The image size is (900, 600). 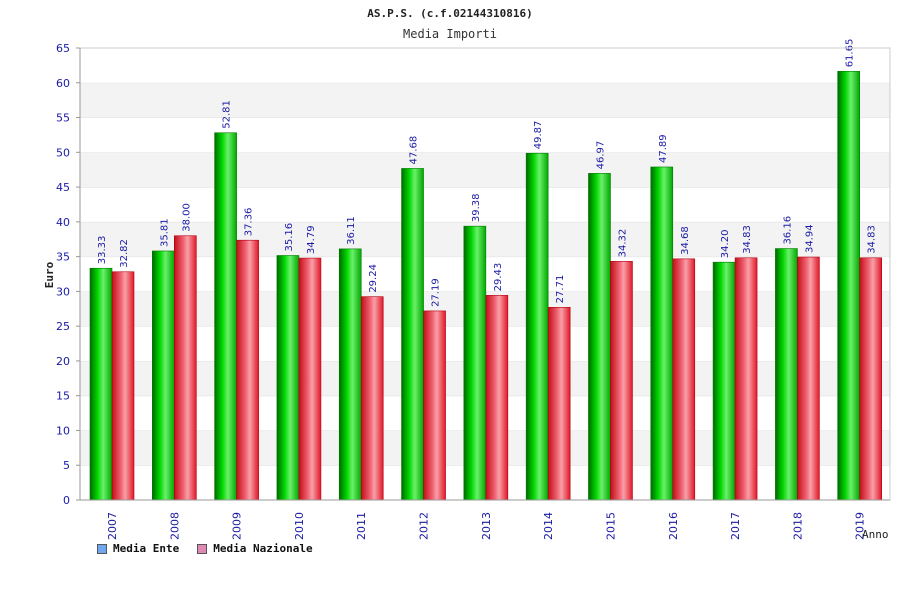 What do you see at coordinates (434, 405) in the screenshot?
I see `bar-media-nazionale-2012` at bounding box center [434, 405].